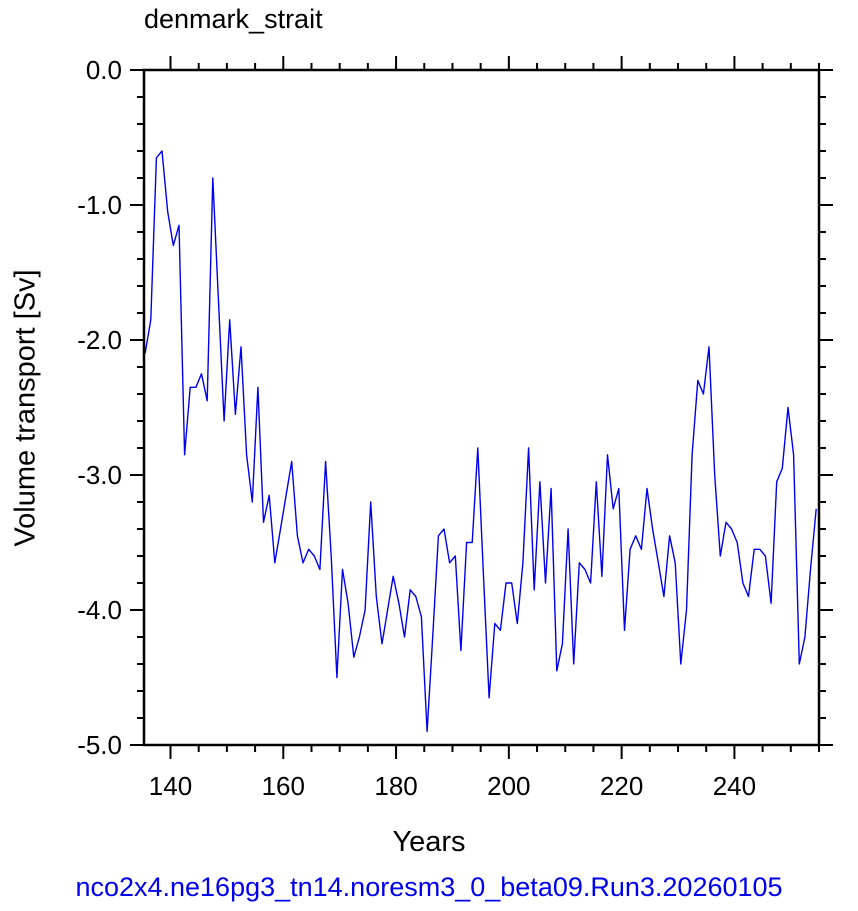 Image resolution: width=858 pixels, height=911 pixels. Describe the element at coordinates (395, 786) in the screenshot. I see `x-tick-label: 180` at that location.